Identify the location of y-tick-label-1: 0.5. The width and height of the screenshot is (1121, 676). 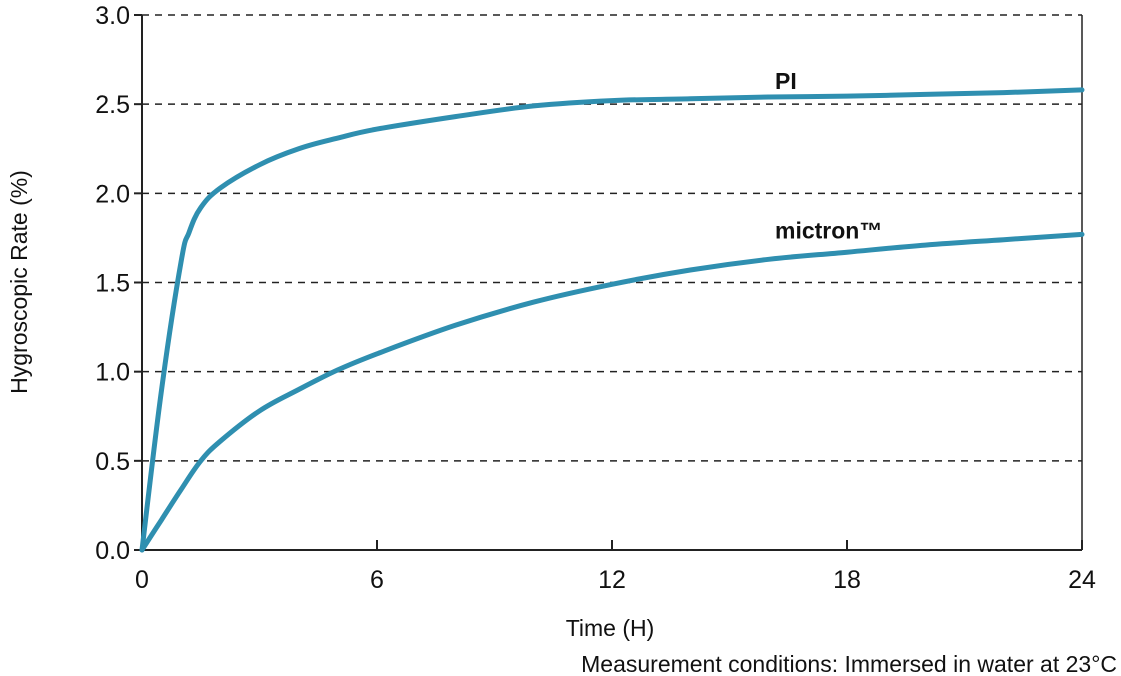
(112, 462).